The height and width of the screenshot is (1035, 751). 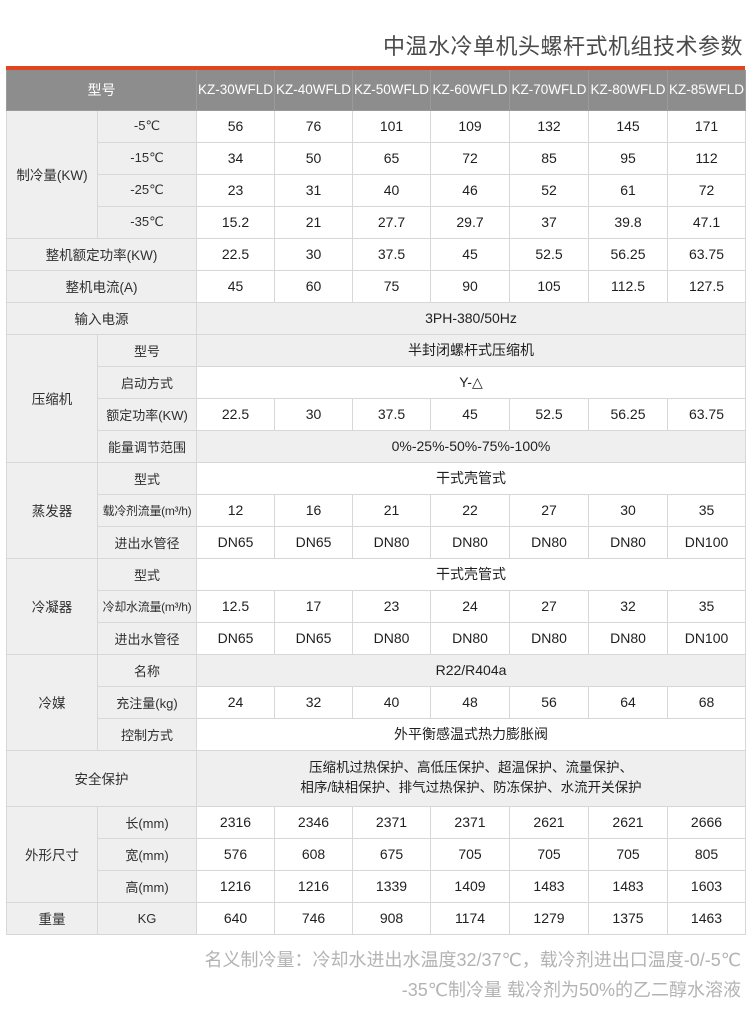 What do you see at coordinates (101, 254) in the screenshot?
I see `row-label-rated-power: 整机额定功率(KW)` at bounding box center [101, 254].